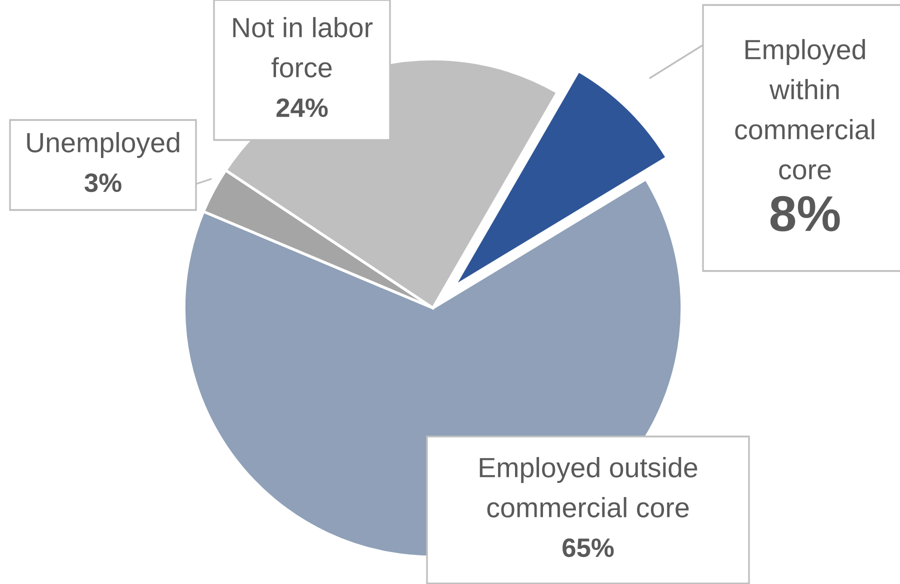 The height and width of the screenshot is (584, 900). I want to click on slice-label: Not in labor force, so click(303, 47).